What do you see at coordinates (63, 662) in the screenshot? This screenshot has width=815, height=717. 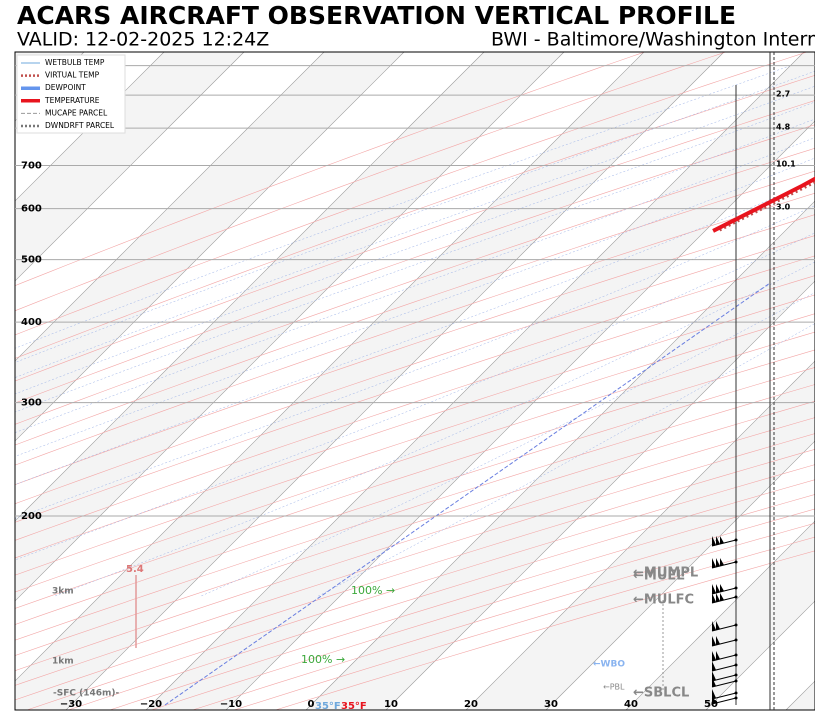 I see `annotation: 1km` at bounding box center [63, 662].